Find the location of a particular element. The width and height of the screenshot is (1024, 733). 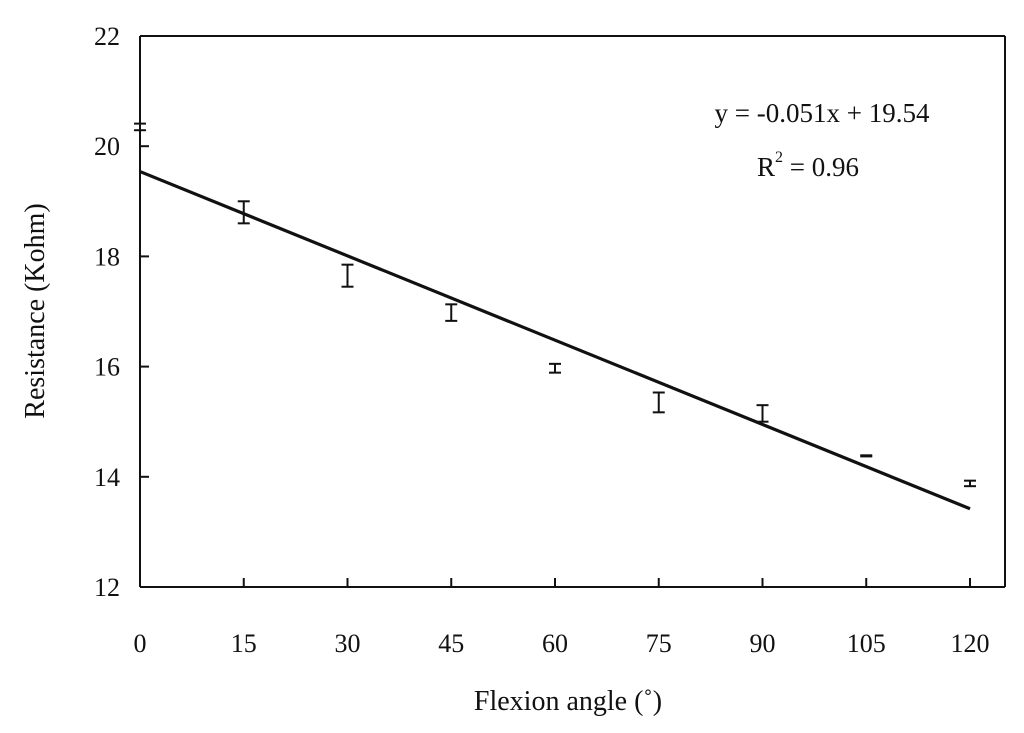

x-tick-label: 45 is located at coordinates (451, 643).